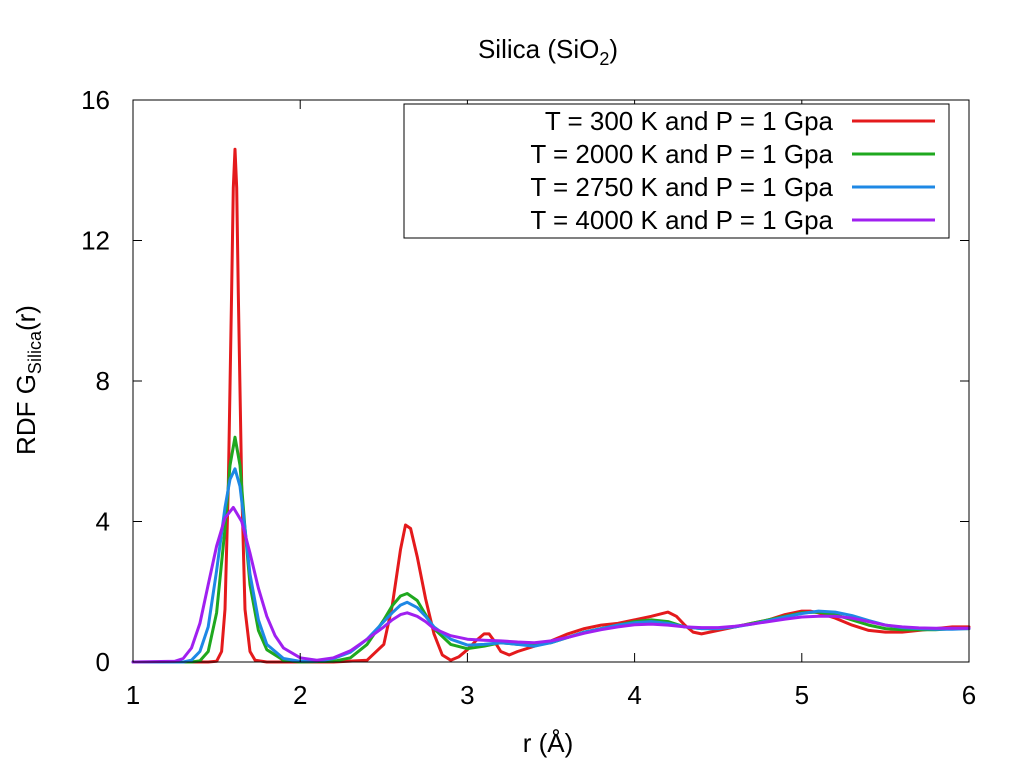 The image size is (1024, 768). I want to click on legend-label-2: T = 2000 K and P = 1 Gpa, so click(681, 154).